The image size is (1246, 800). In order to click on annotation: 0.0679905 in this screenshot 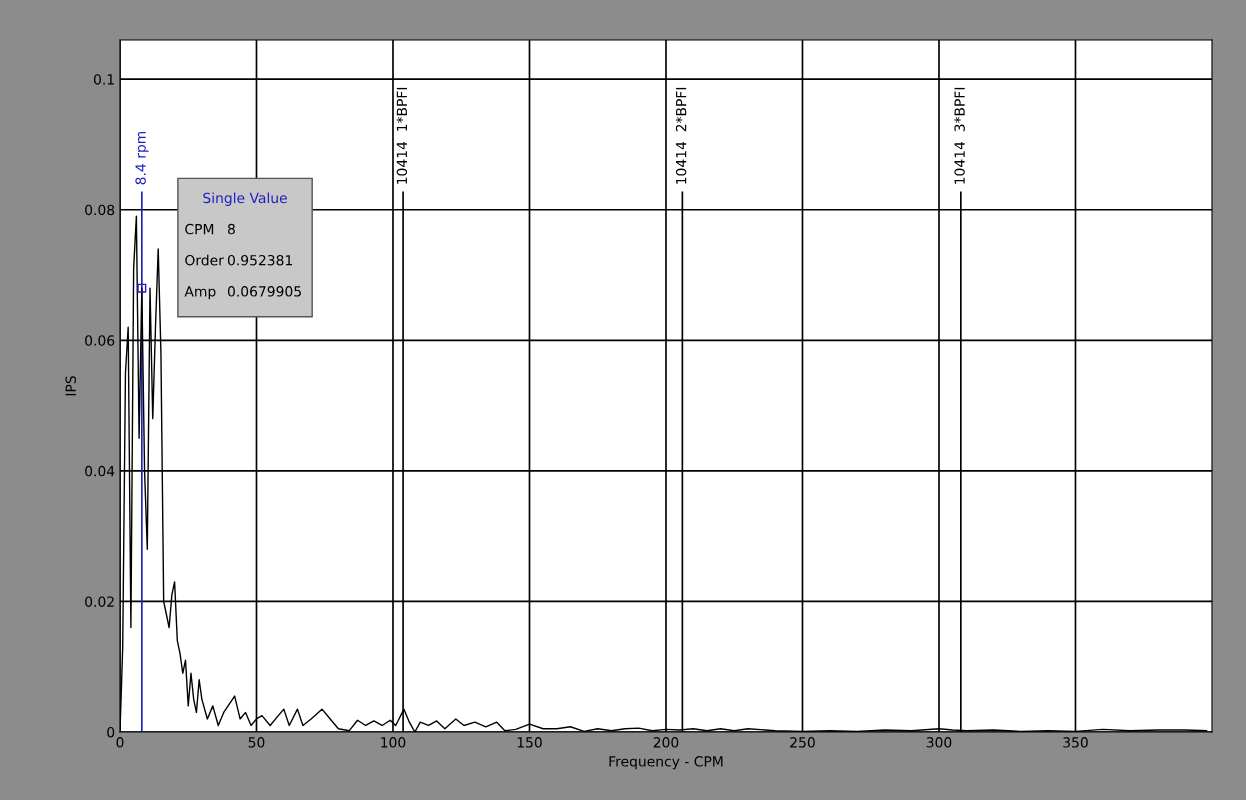, I will do `click(264, 291)`.